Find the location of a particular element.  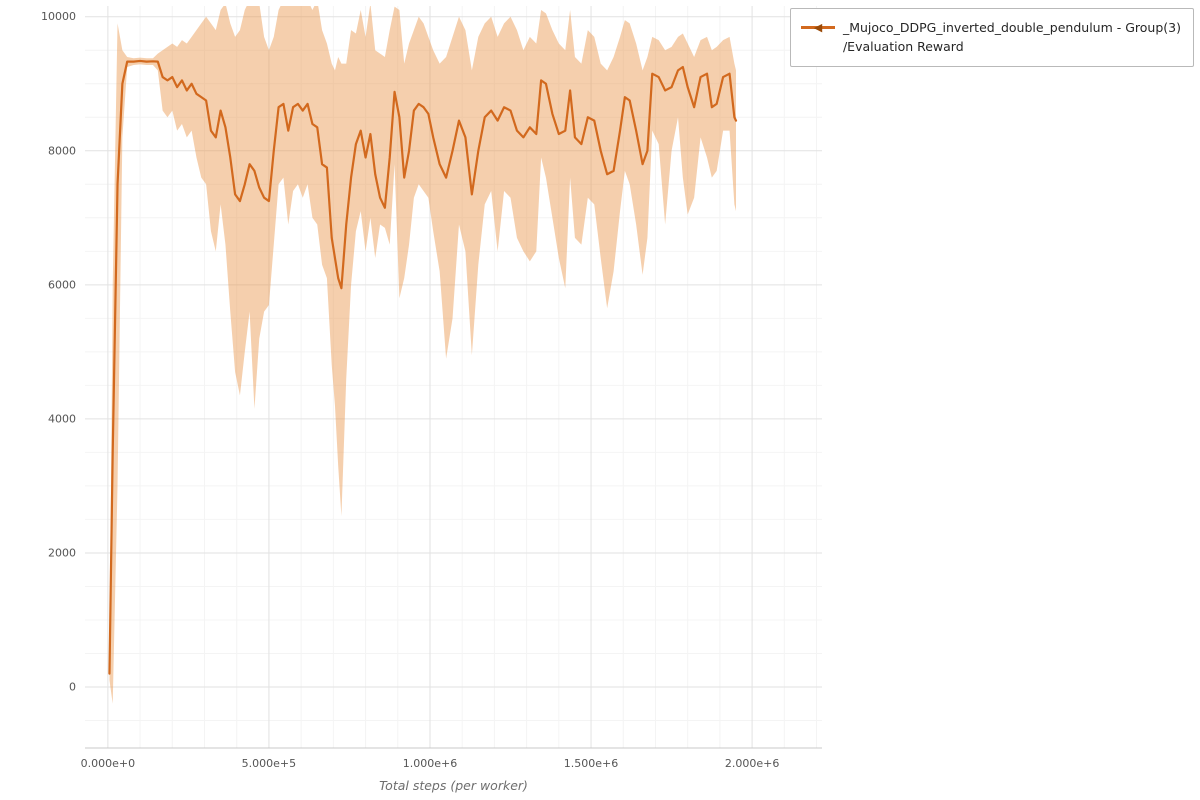

x-tick-label: 1.000e+6 is located at coordinates (430, 763).